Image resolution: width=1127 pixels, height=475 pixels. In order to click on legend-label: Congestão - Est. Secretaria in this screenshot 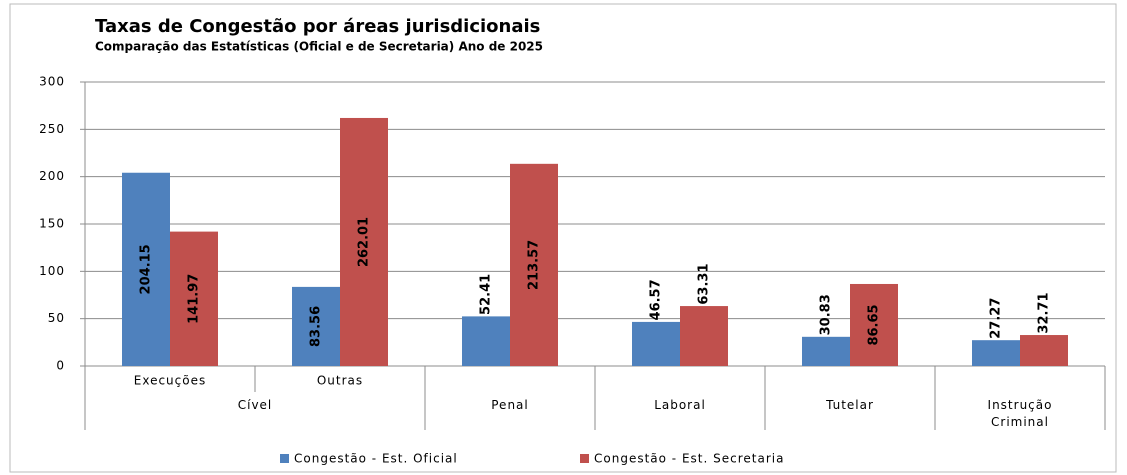, I will do `click(689, 459)`.